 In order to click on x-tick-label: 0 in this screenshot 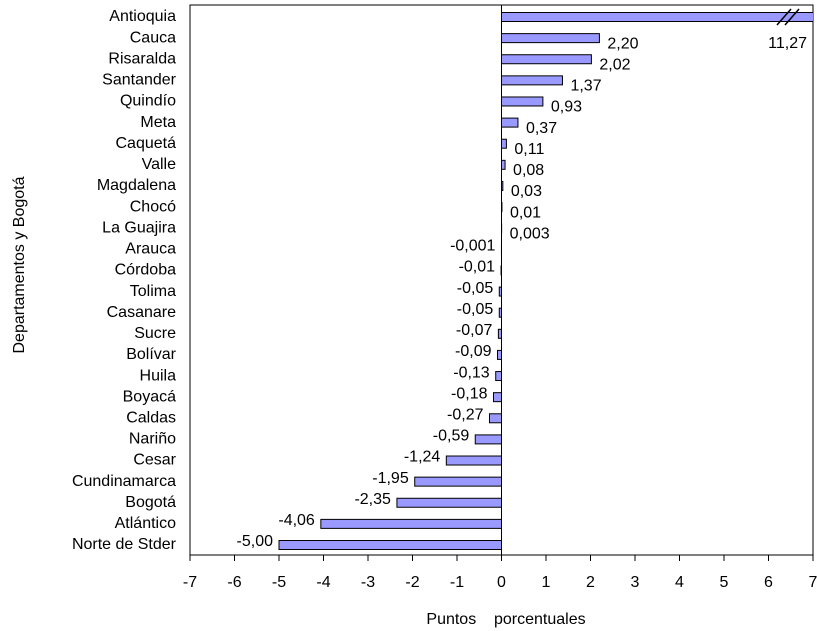, I will do `click(501, 582)`.